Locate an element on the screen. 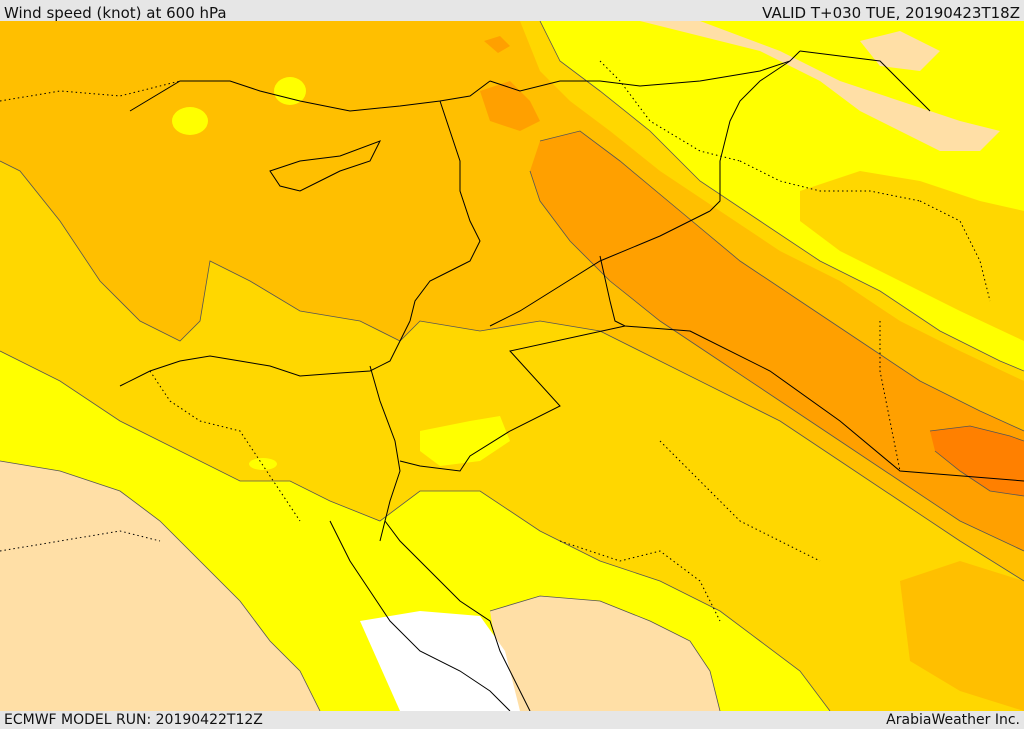  band-darkorange-core is located at coordinates (977, 461).